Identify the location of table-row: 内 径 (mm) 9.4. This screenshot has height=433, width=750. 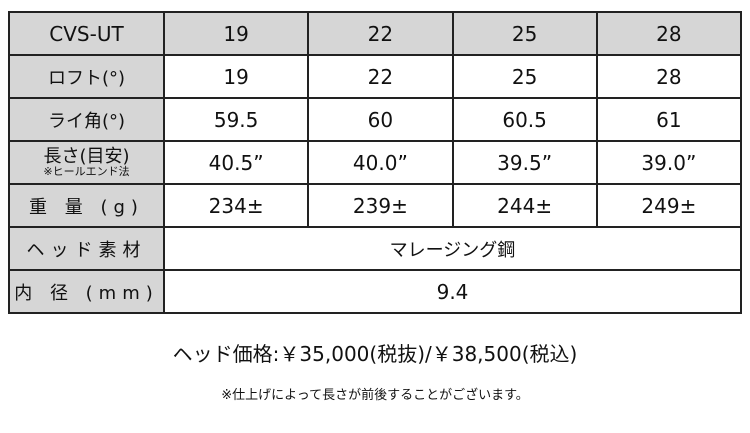
(375, 291).